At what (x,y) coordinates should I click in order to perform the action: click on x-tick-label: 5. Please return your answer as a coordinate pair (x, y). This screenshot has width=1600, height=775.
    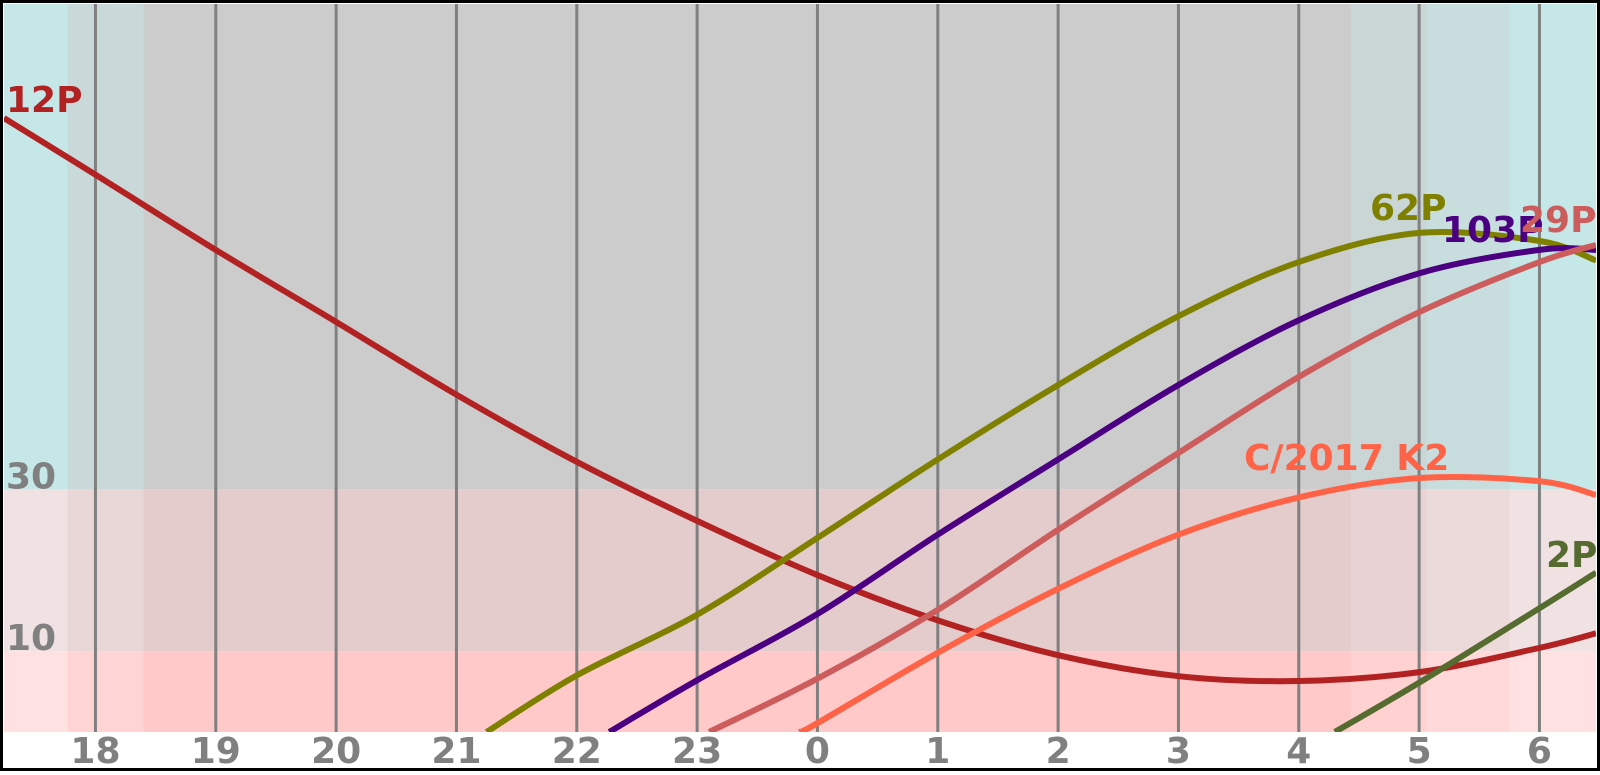
    Looking at the image, I should click on (1419, 751).